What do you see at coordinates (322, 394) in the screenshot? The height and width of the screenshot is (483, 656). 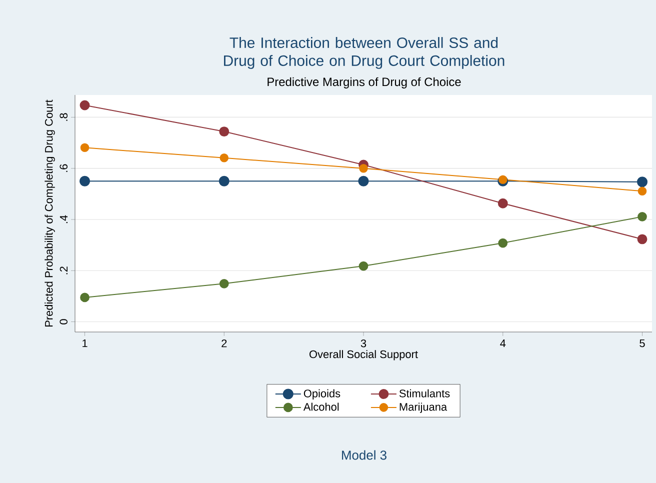 I see `legend-label: Opioids` at bounding box center [322, 394].